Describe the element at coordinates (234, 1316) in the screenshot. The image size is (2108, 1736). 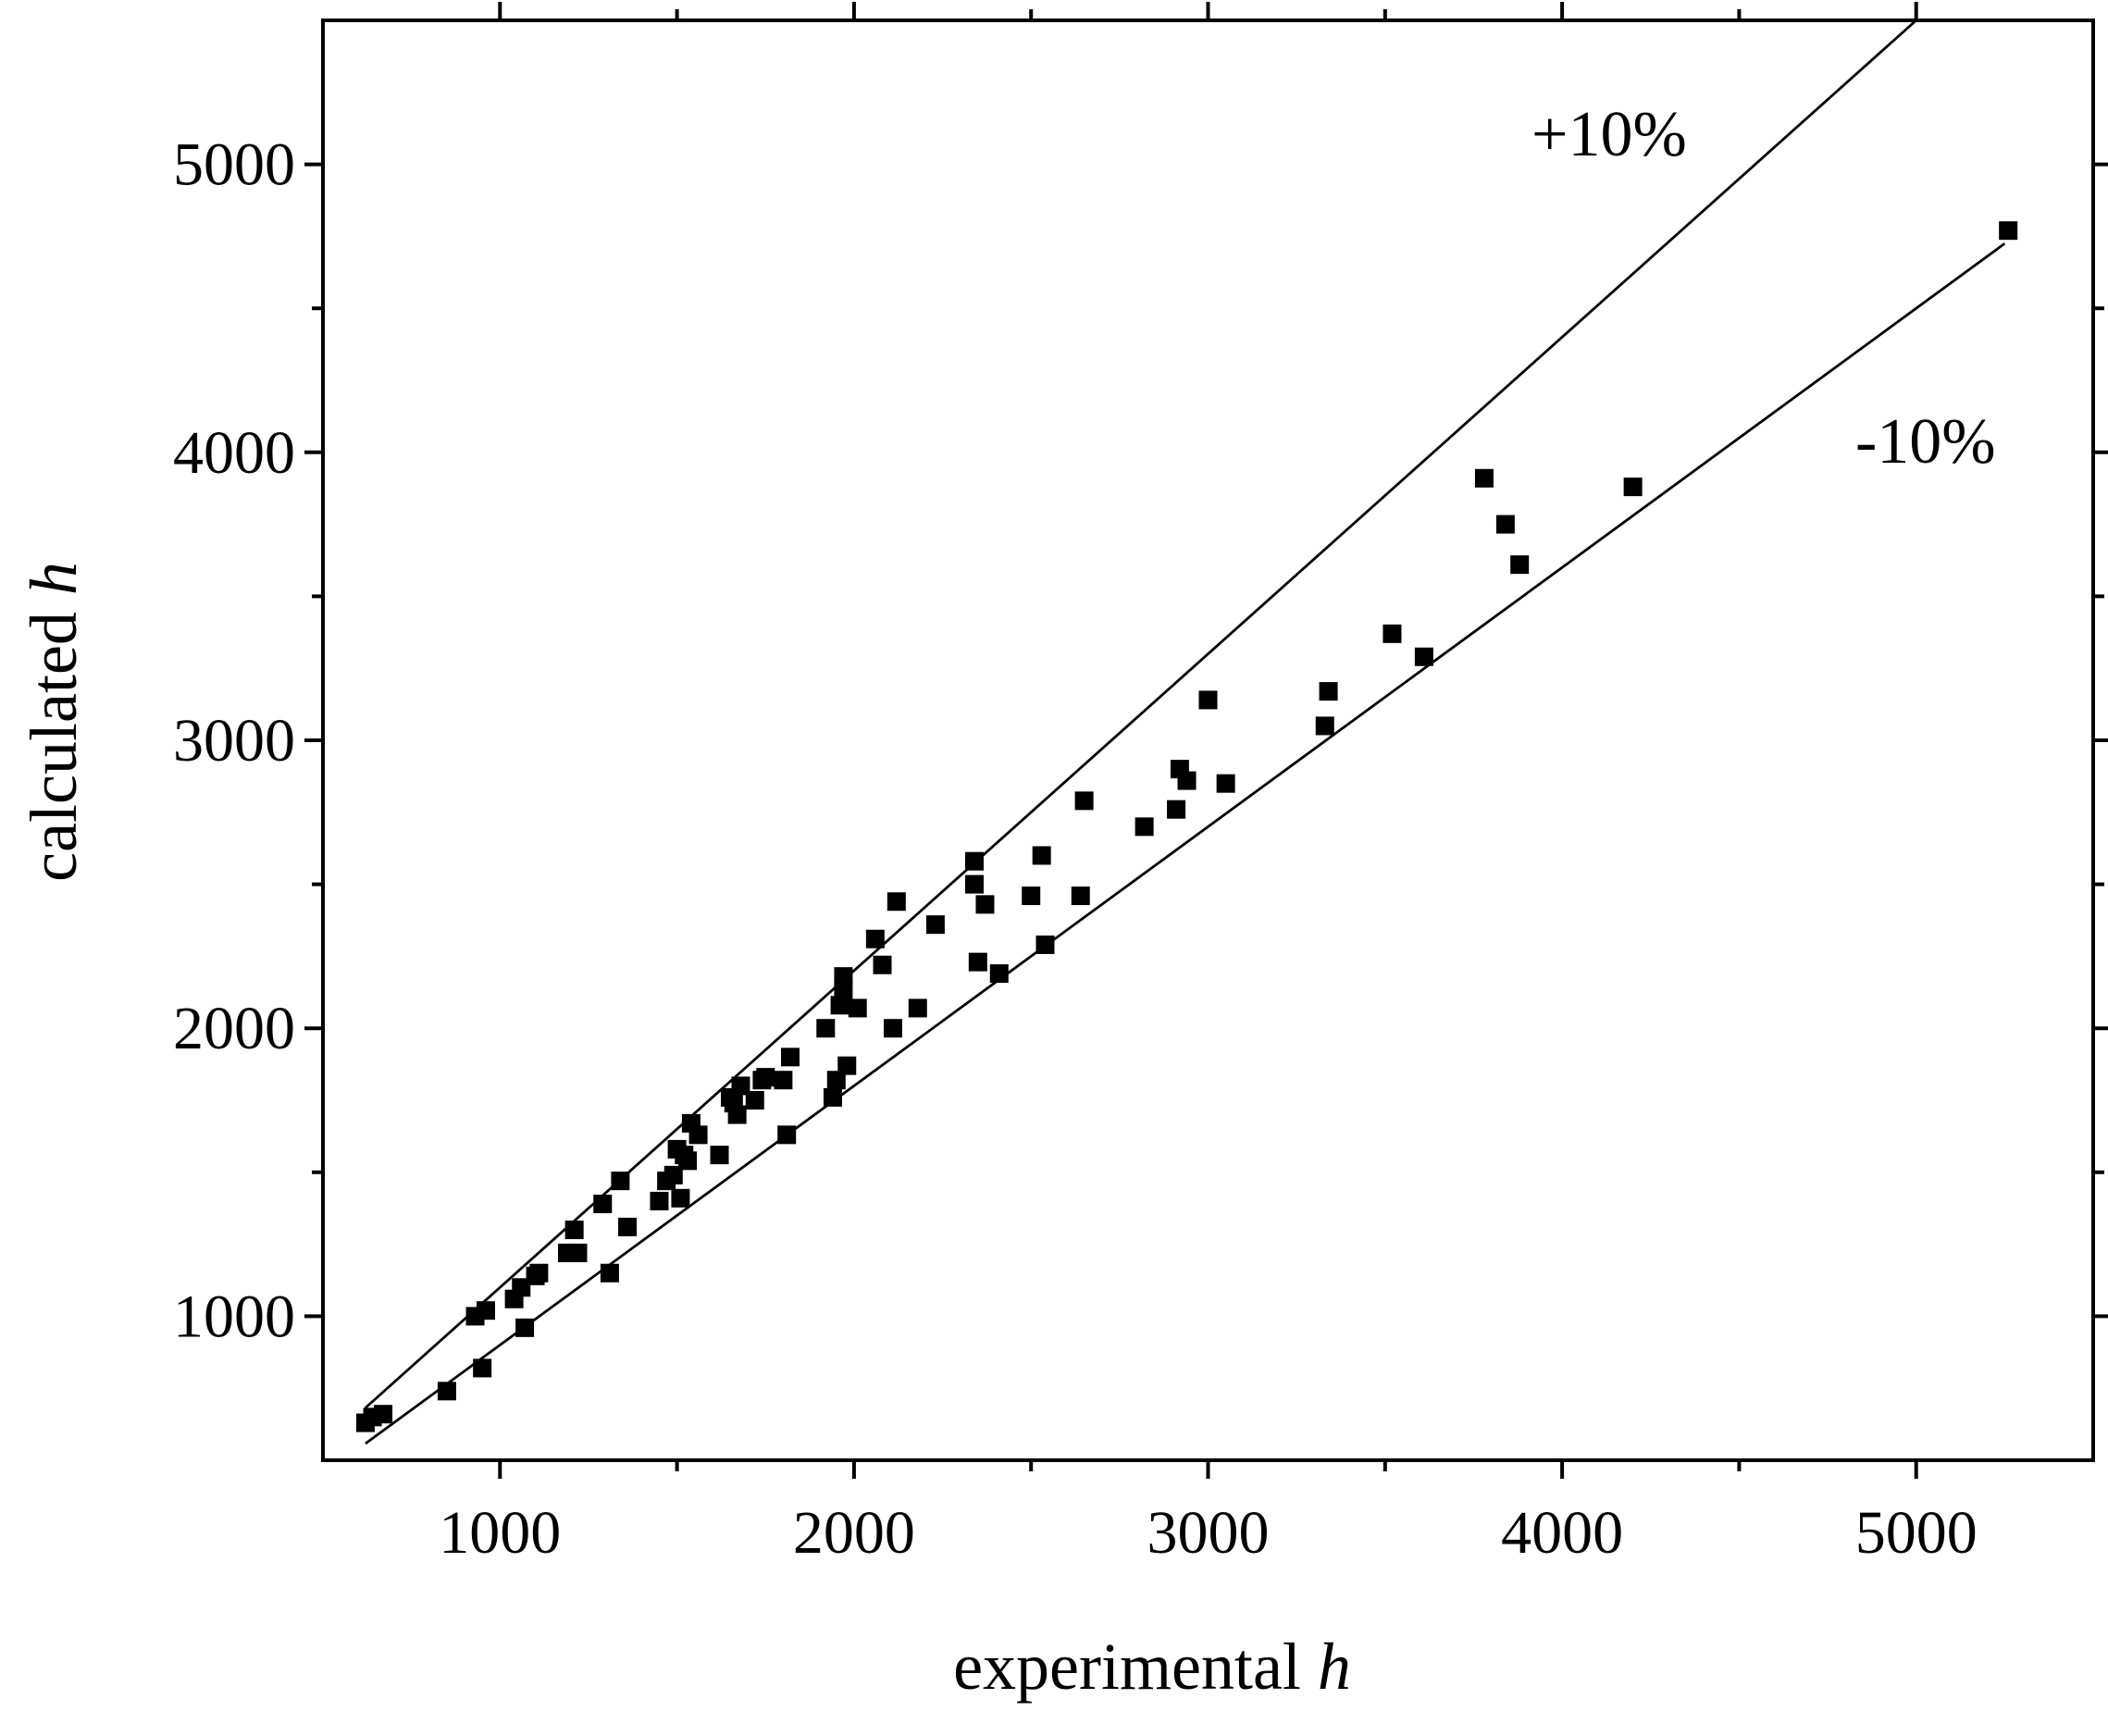
I see `y-tick-label: 1000` at that location.